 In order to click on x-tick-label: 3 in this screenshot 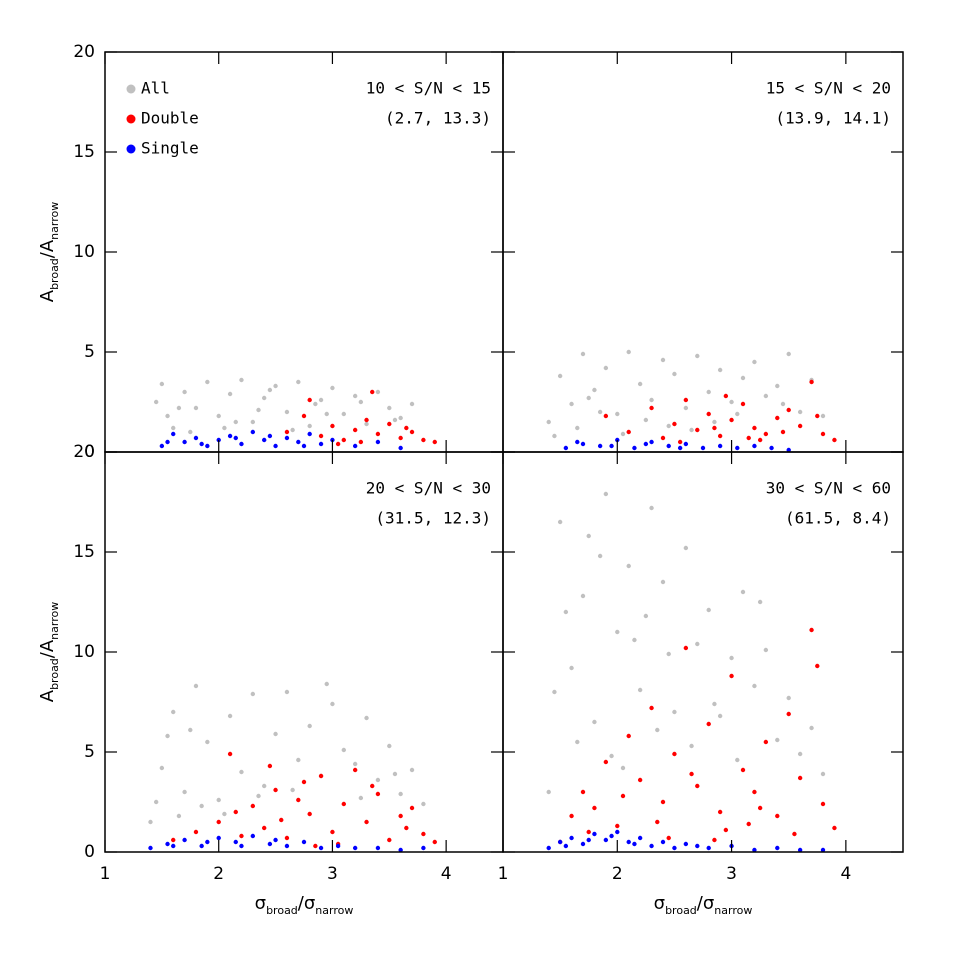, I will do `click(332, 874)`.